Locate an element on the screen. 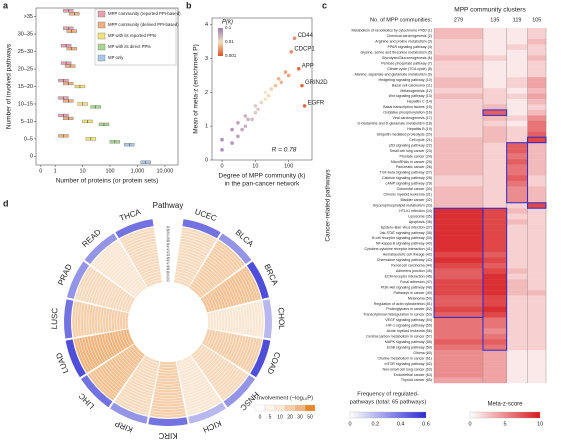  legend-frame is located at coordinates (135, 37).